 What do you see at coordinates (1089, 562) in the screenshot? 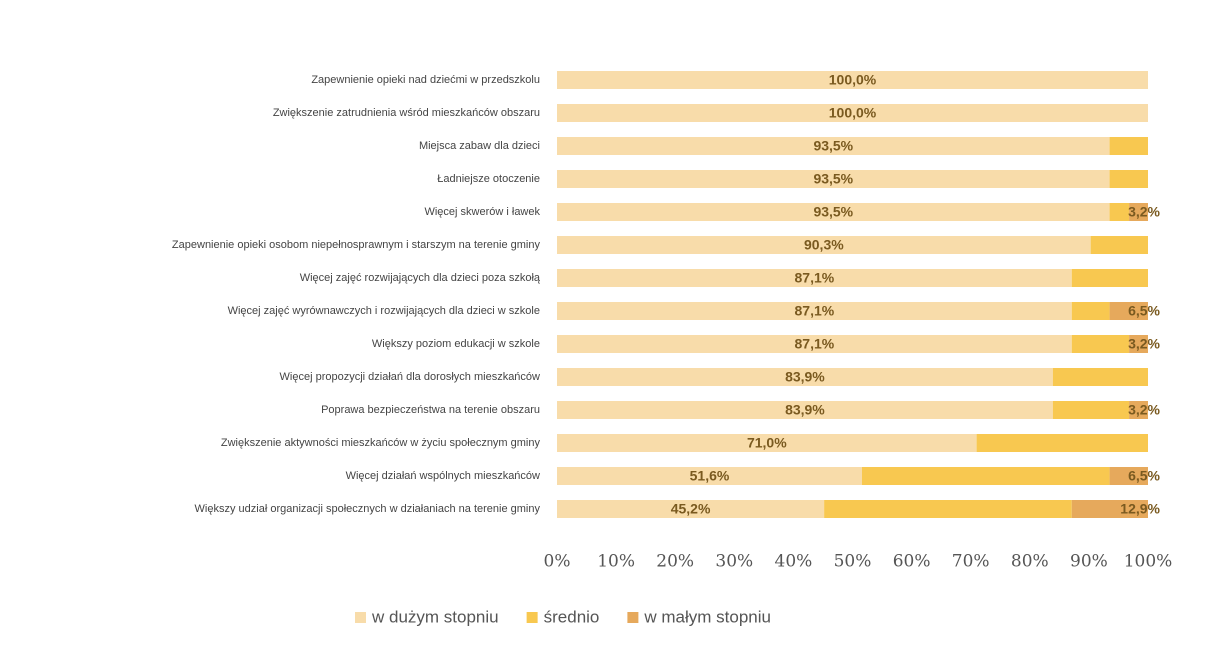
I see `x-tick-label: 90%` at bounding box center [1089, 562].